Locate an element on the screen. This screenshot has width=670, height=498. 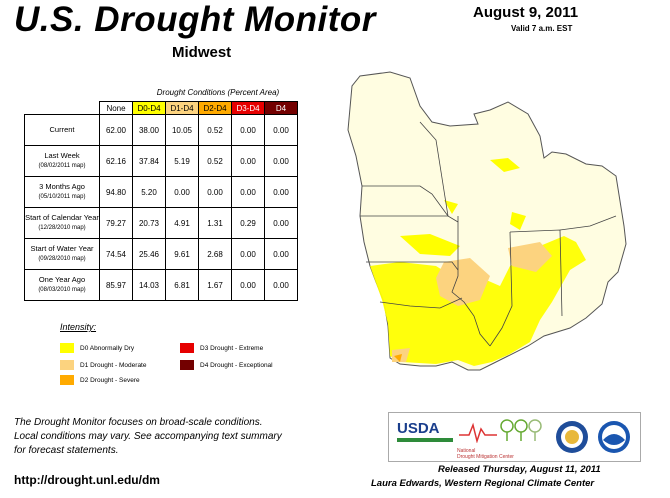
table-cell: 1.67 is located at coordinates (215, 285).